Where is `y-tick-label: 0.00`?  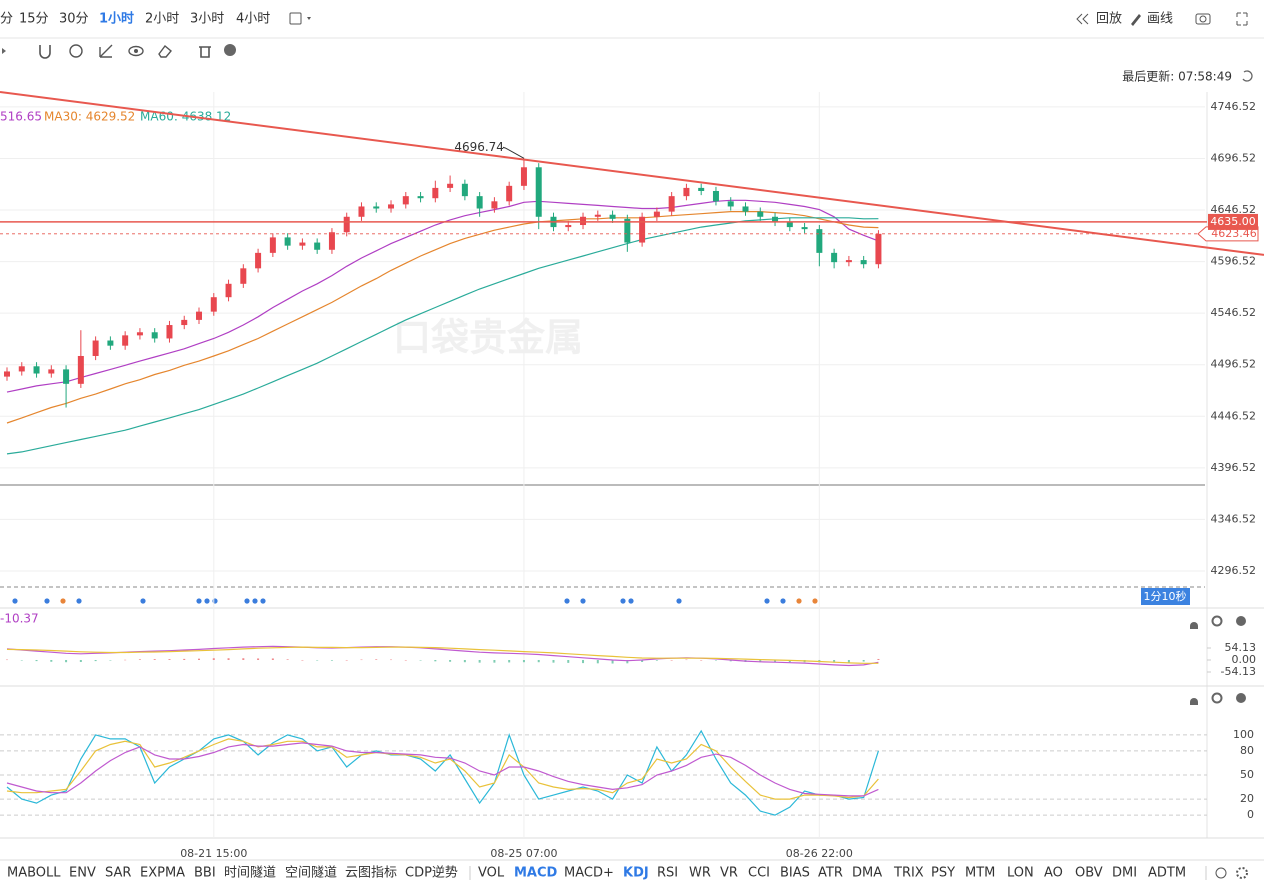 y-tick-label: 0.00 is located at coordinates (1244, 659).